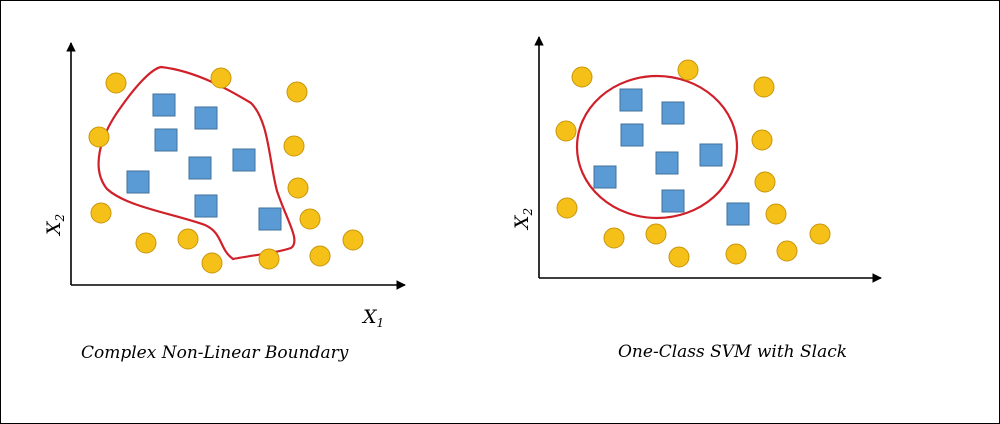 The width and height of the screenshot is (1000, 424). I want to click on right-caption: One-Class SVM with Slack, so click(733, 352).